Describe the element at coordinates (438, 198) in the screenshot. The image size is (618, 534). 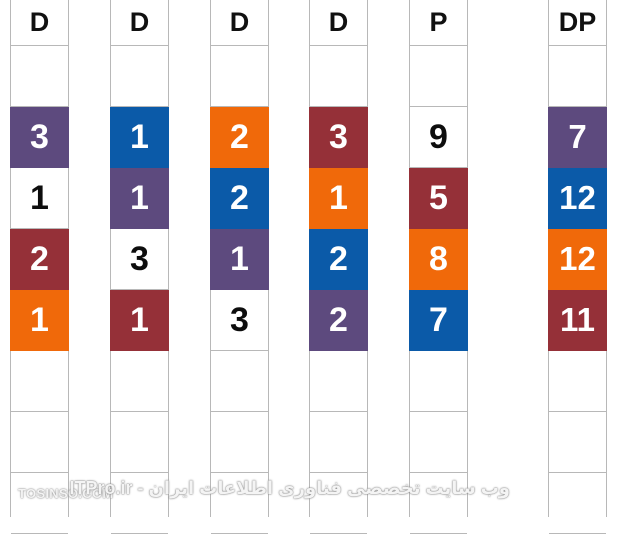
I see `value-cell: 5` at that location.